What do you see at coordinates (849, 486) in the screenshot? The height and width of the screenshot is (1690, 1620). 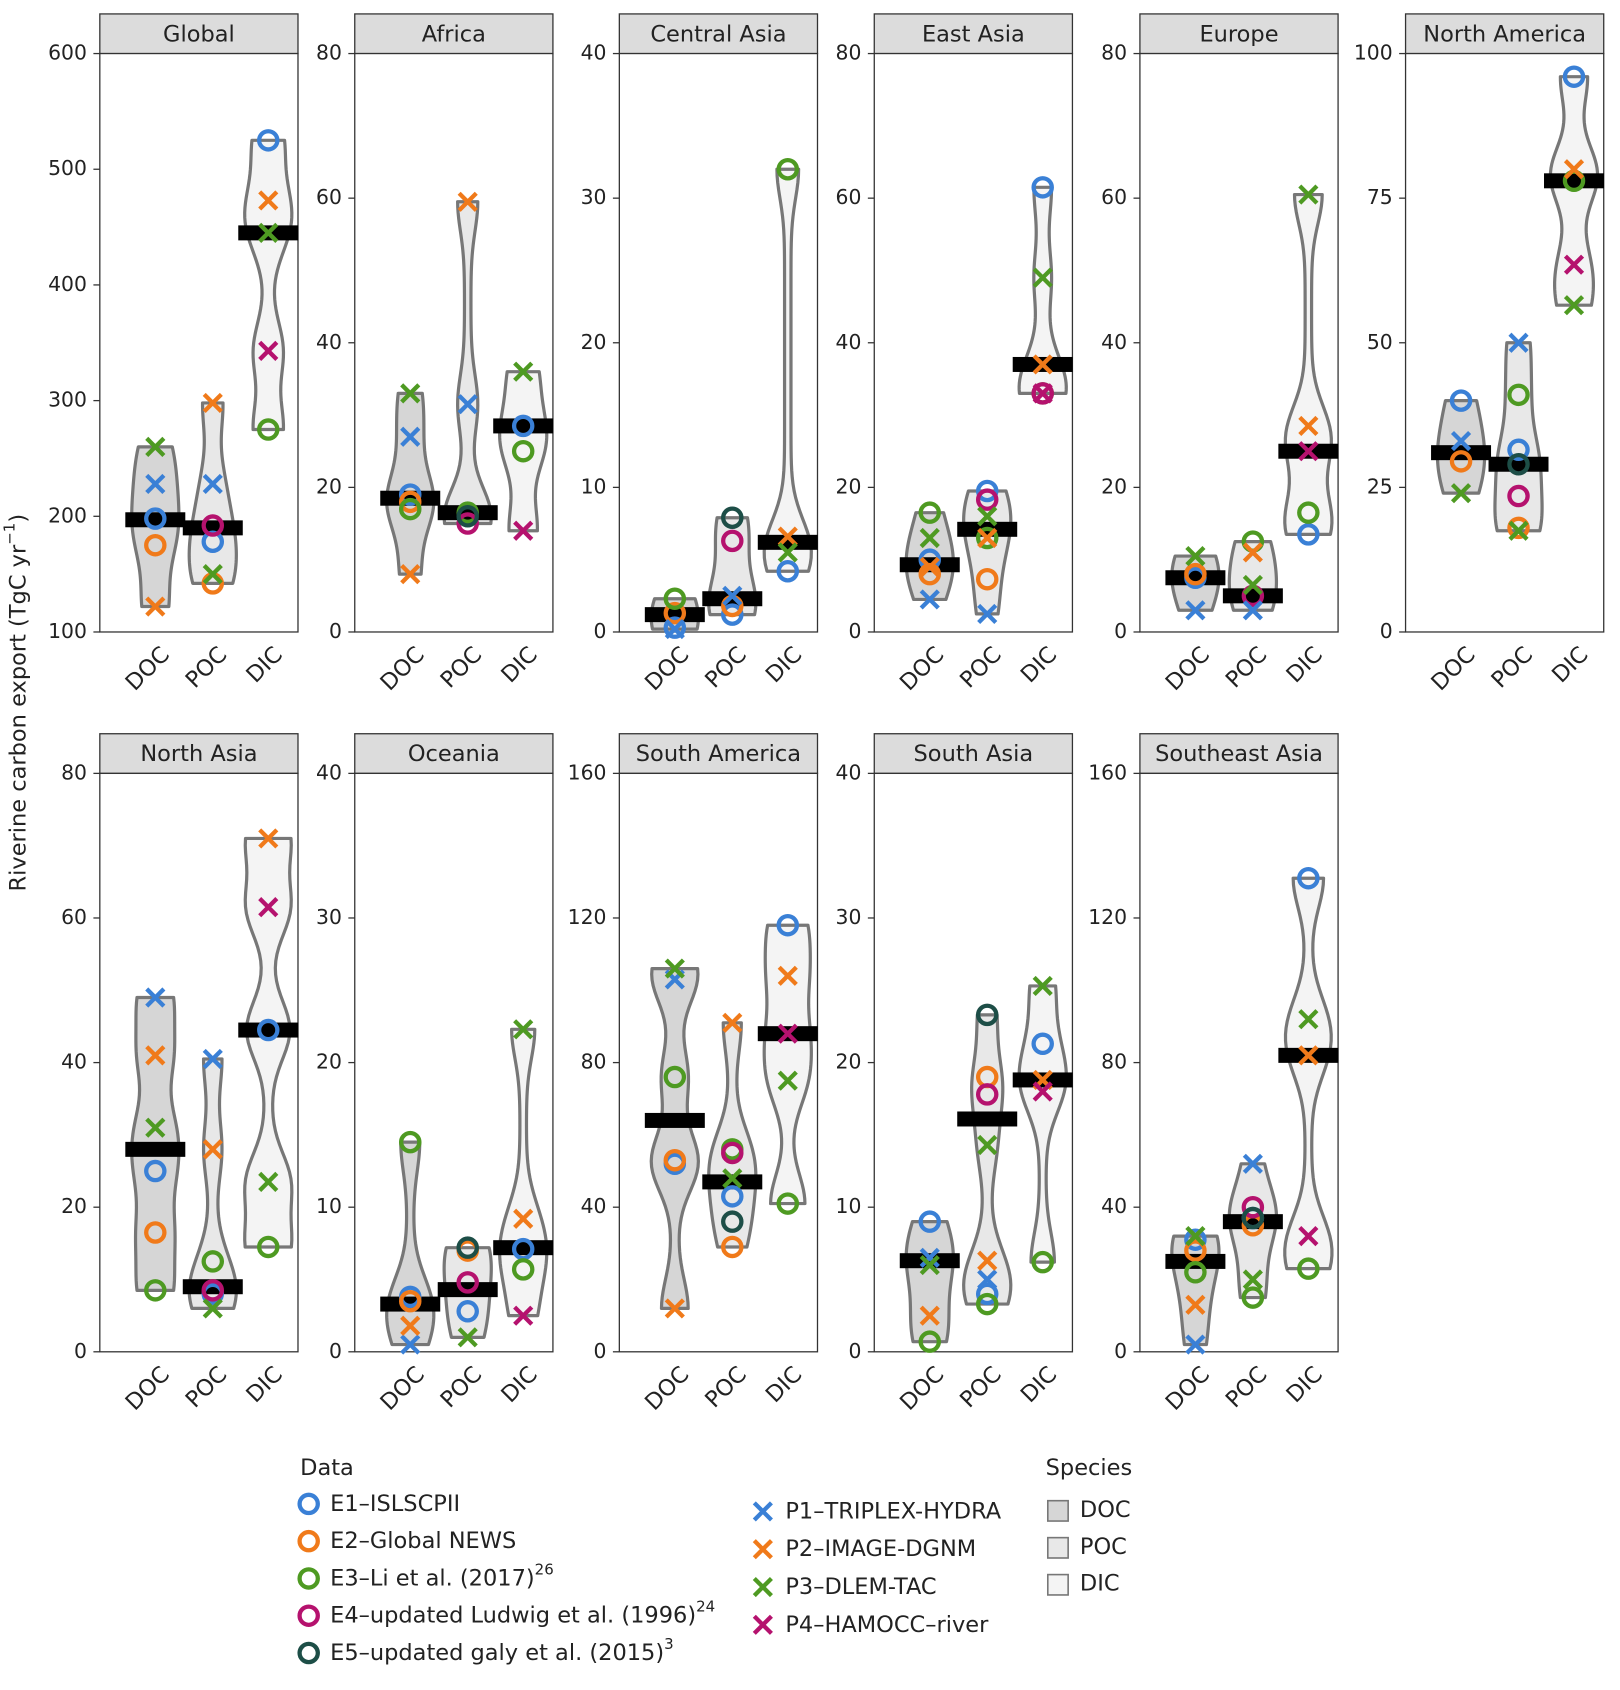 I see `y-tick-label: 20` at bounding box center [849, 486].